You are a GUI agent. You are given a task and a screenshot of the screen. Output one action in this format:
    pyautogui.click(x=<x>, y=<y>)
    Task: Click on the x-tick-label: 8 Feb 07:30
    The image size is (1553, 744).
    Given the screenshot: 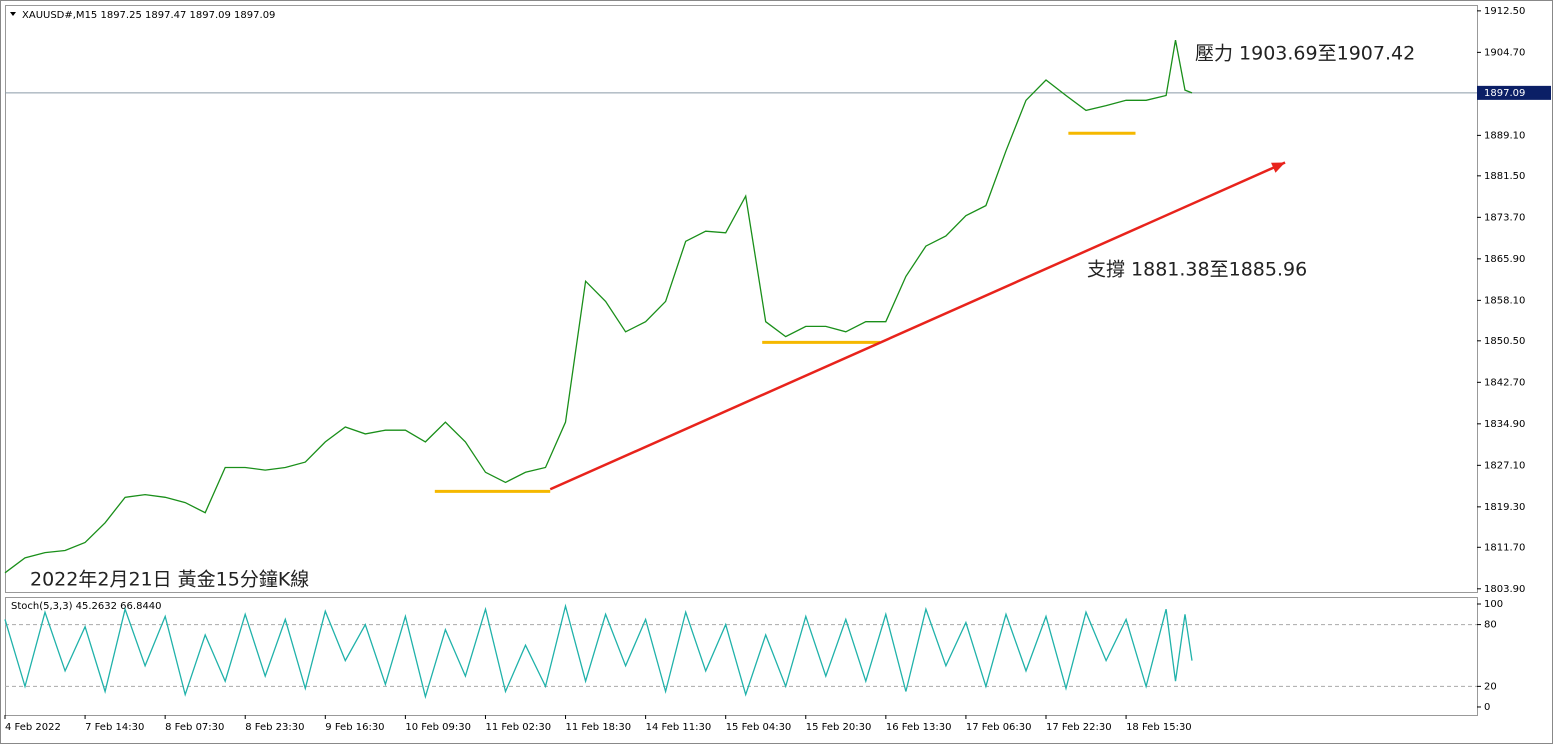 What is the action you would take?
    pyautogui.click(x=194, y=727)
    